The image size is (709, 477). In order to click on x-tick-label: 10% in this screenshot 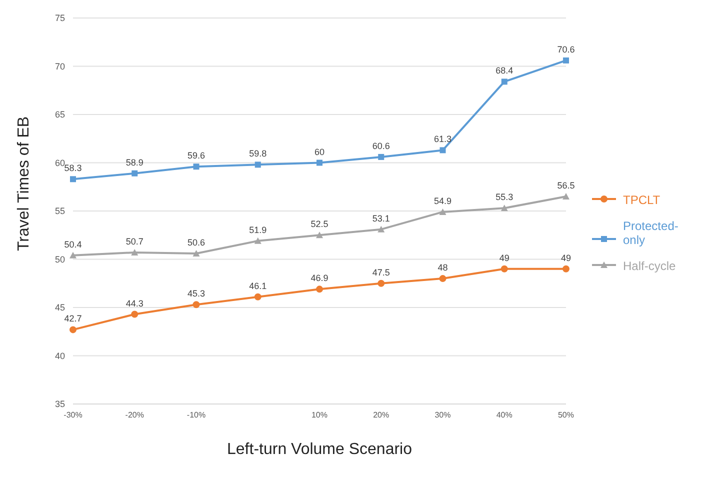, I will do `click(319, 415)`.